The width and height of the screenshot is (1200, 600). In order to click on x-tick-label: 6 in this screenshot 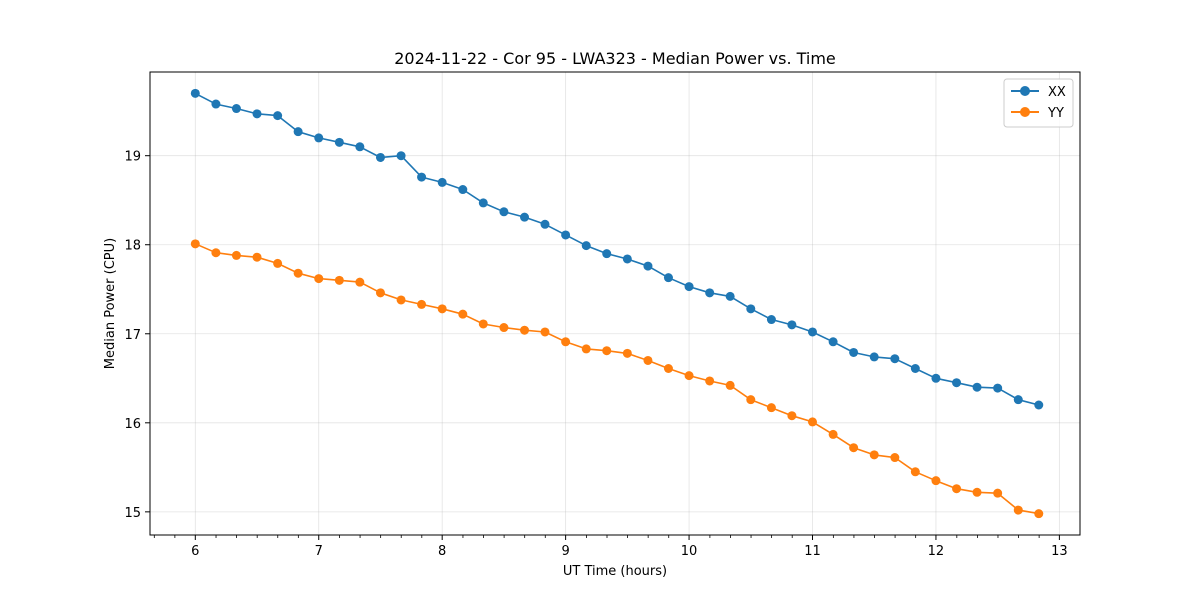, I will do `click(195, 551)`.